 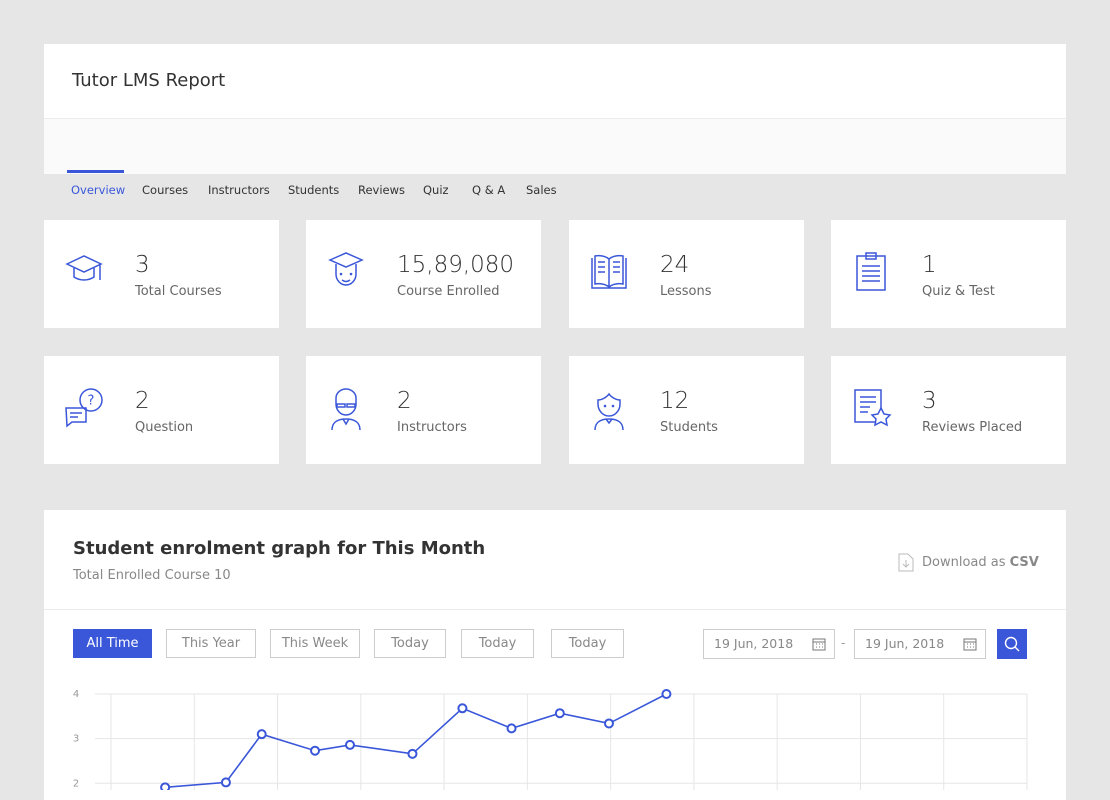 I want to click on filter-button: All Time, so click(x=112, y=643).